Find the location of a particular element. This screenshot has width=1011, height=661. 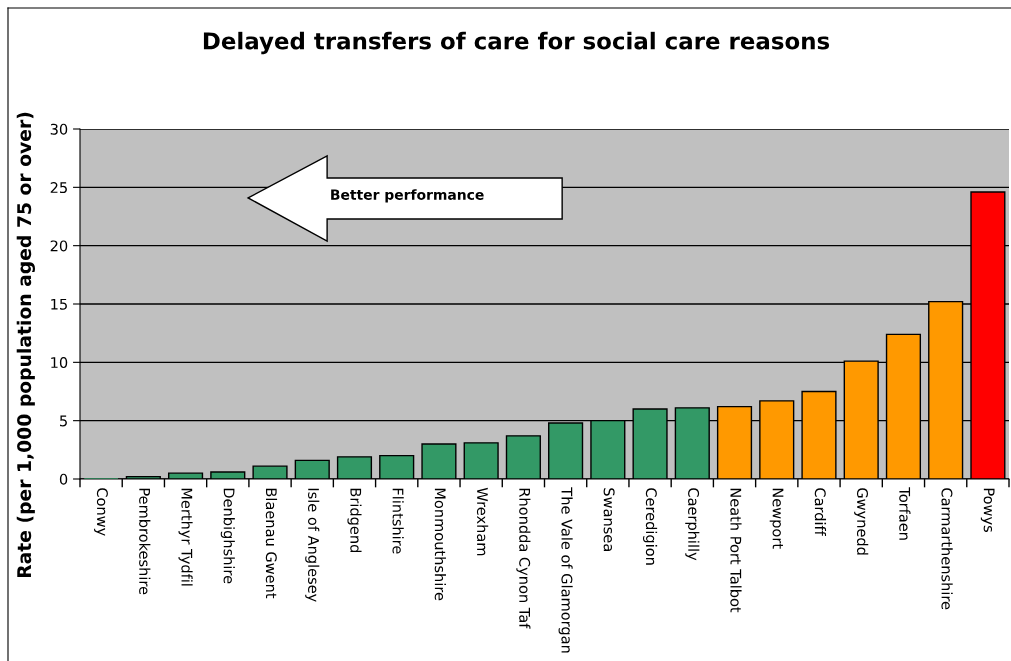

y-tick-label: 20 is located at coordinates (59, 246).